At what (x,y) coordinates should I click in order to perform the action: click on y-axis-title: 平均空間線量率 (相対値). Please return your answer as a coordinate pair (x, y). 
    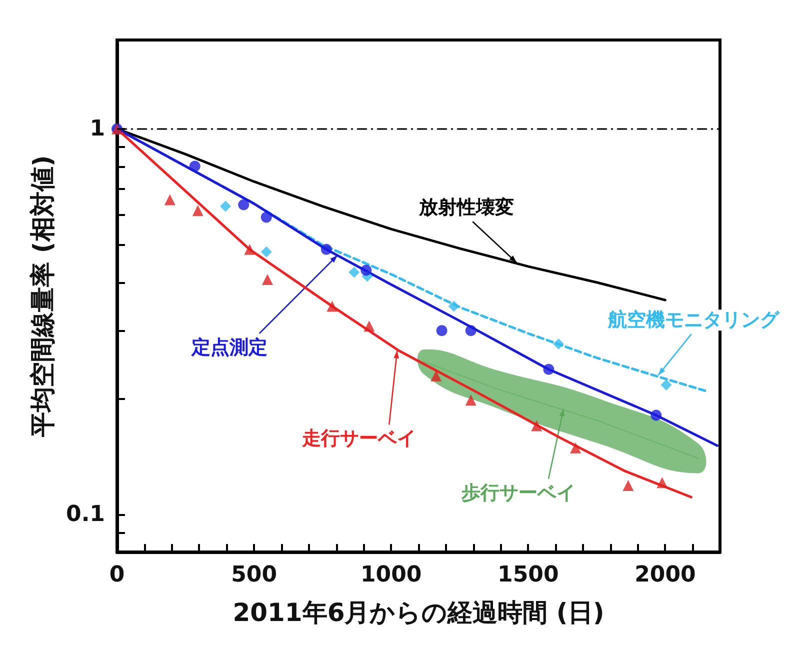
    Looking at the image, I should click on (42, 296).